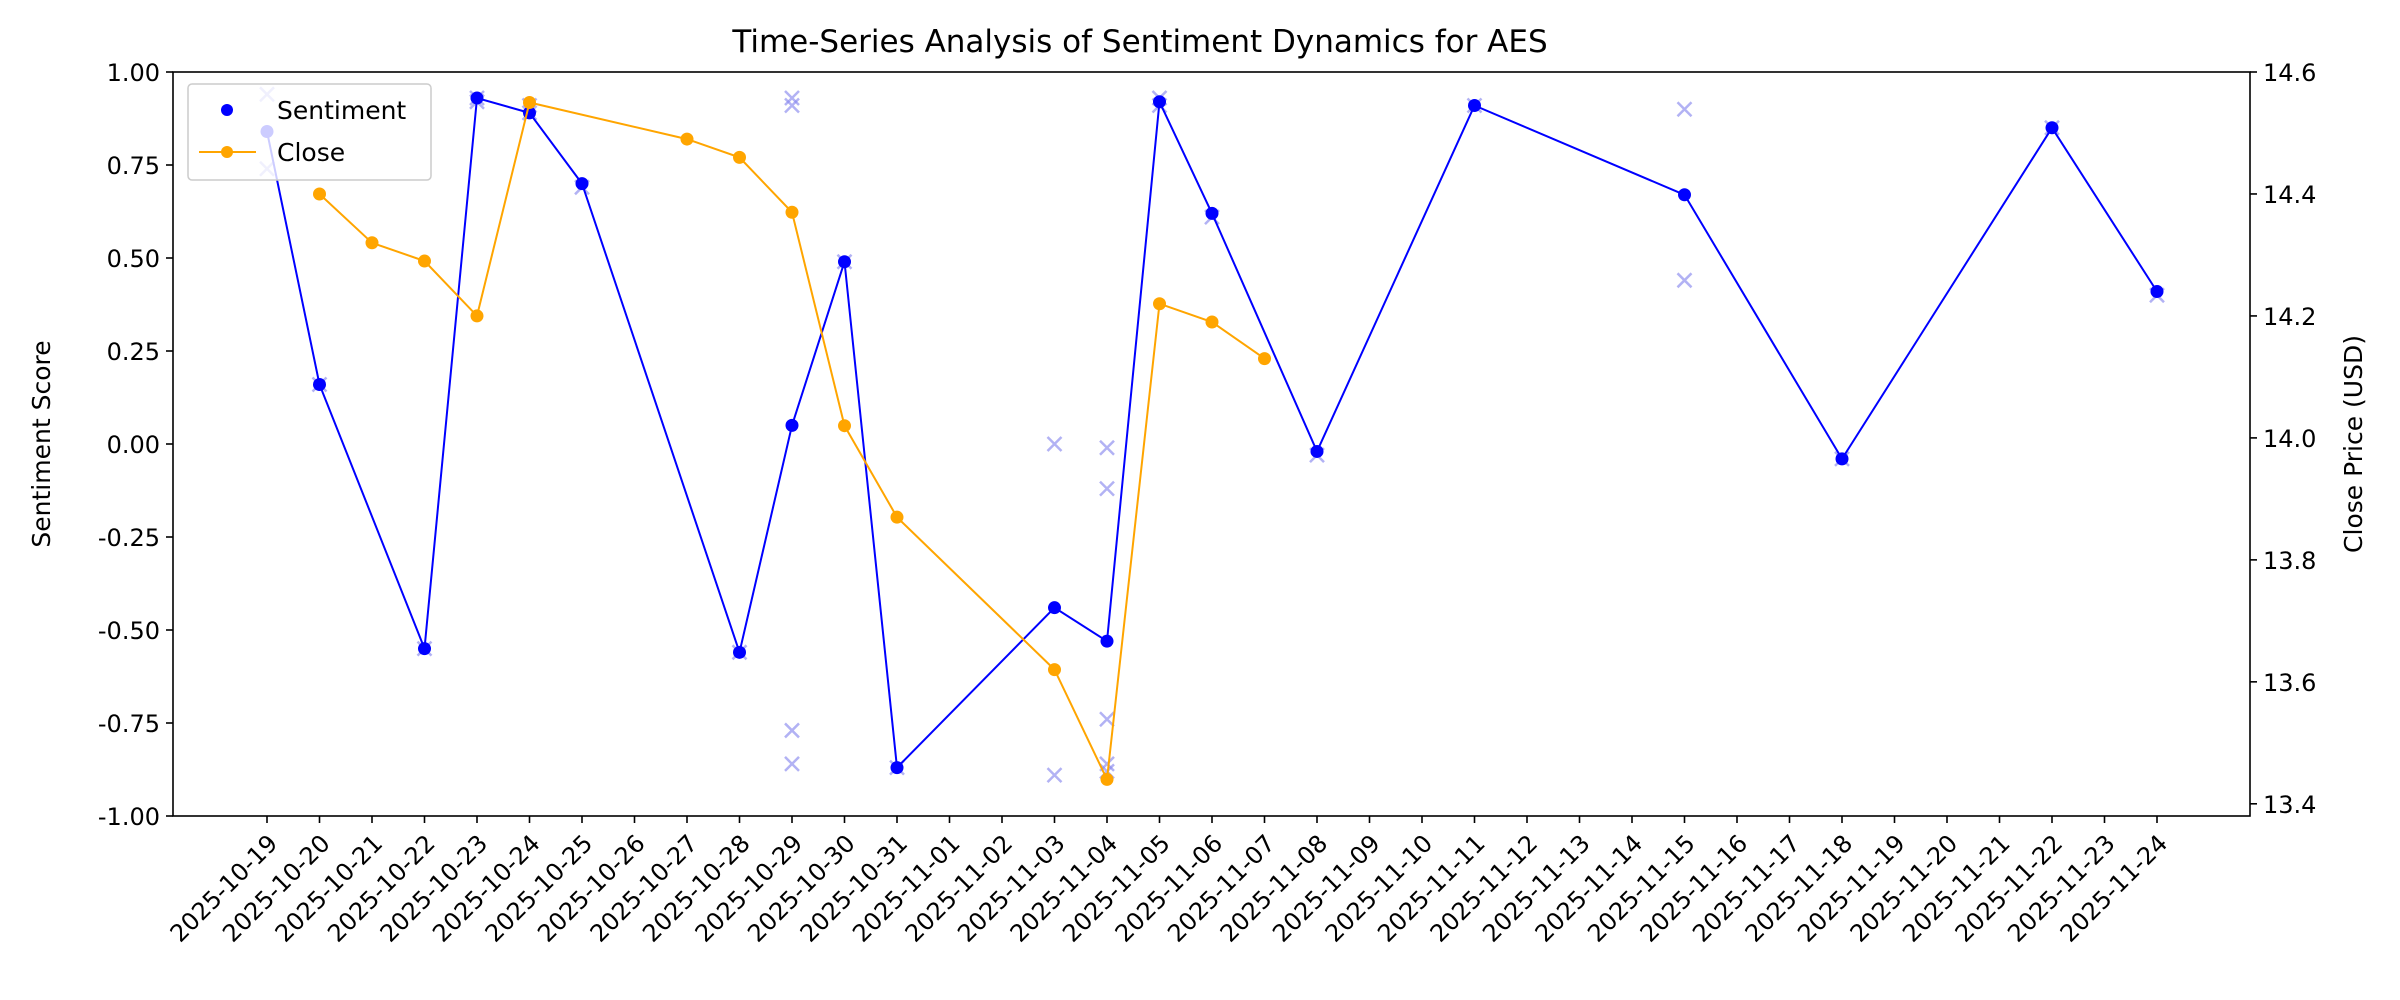 The width and height of the screenshot is (2400, 1000). I want to click on y2-tick-label-5: 14.4, so click(2289, 195).